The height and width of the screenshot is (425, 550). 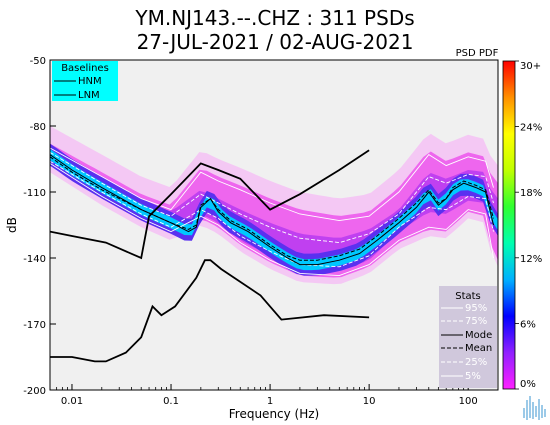 I want to click on legend-mode-label: Mode, so click(x=478, y=335).